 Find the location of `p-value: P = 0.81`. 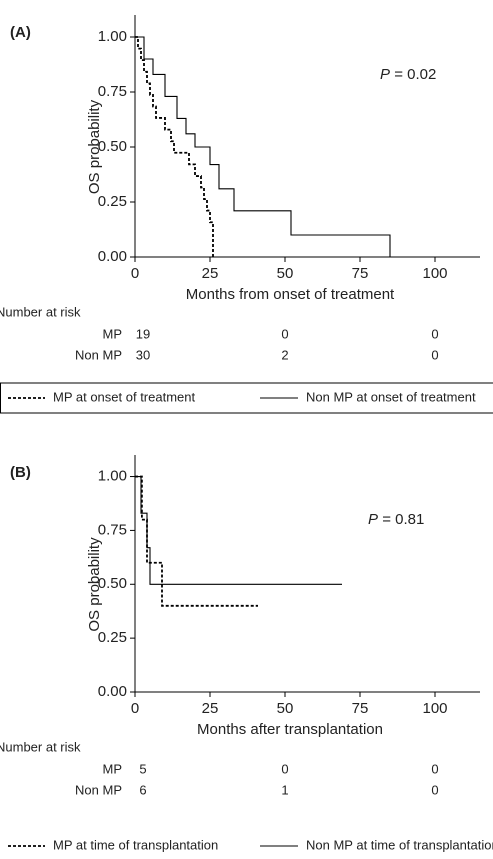

p-value: P = 0.81 is located at coordinates (396, 519).